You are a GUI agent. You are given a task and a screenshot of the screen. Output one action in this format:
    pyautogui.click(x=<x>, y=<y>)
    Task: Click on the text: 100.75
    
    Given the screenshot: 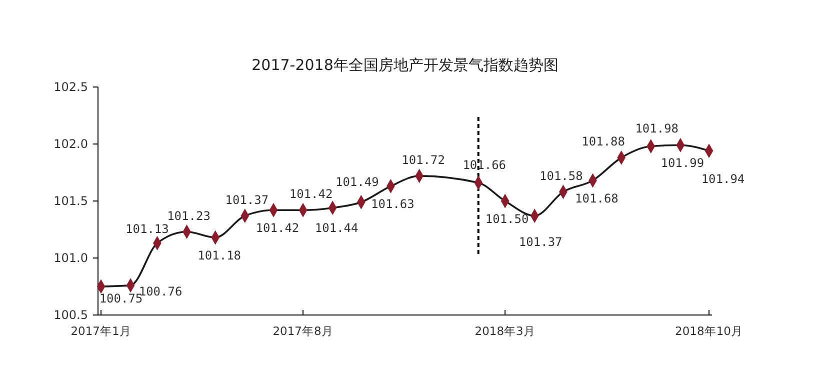 What is the action you would take?
    pyautogui.click(x=121, y=299)
    